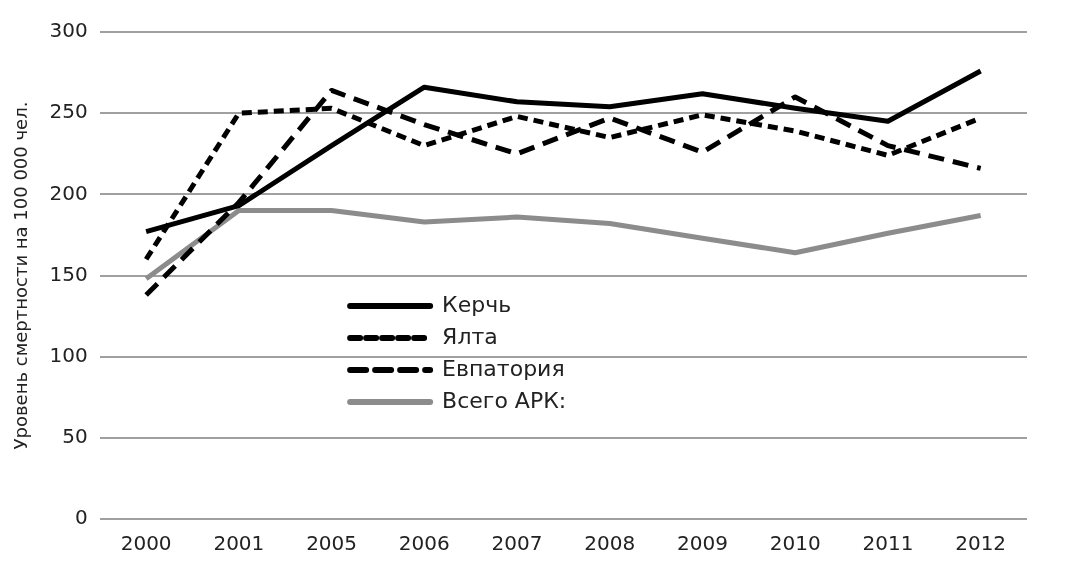 This screenshot has height=579, width=1065. I want to click on y-tick-label: 150, so click(68, 273).